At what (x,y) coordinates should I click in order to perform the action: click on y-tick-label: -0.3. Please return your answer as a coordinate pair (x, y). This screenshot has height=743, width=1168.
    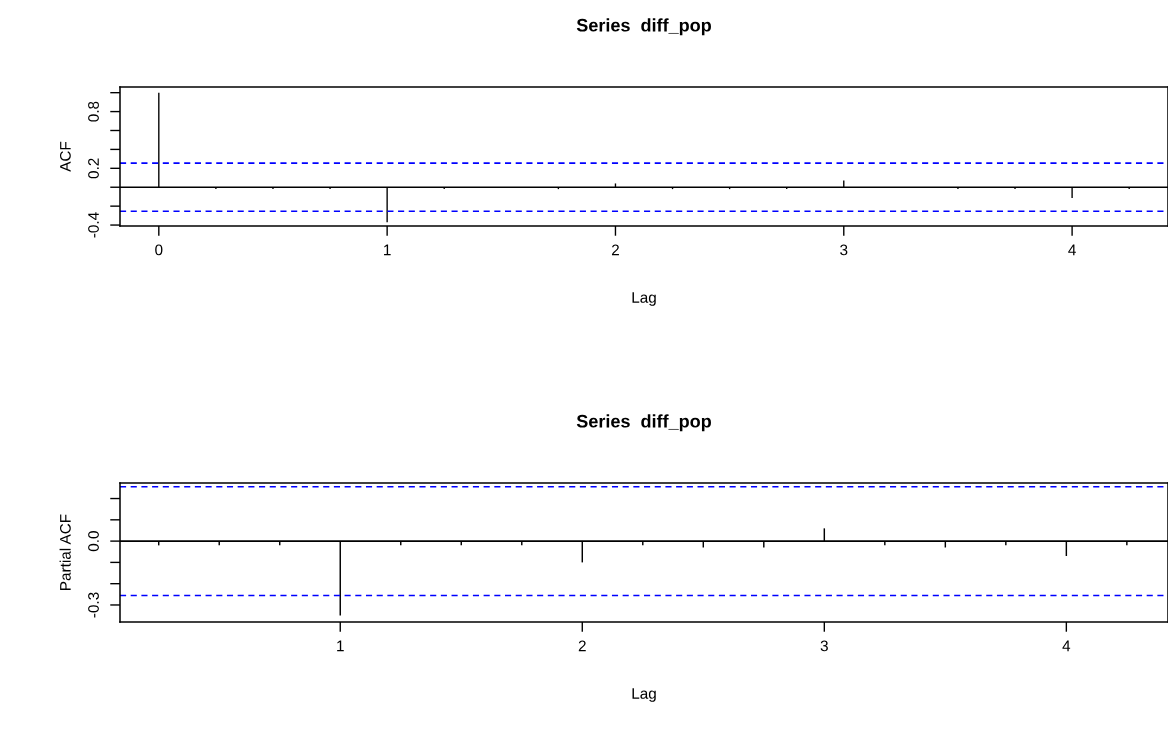
    Looking at the image, I should click on (93, 605).